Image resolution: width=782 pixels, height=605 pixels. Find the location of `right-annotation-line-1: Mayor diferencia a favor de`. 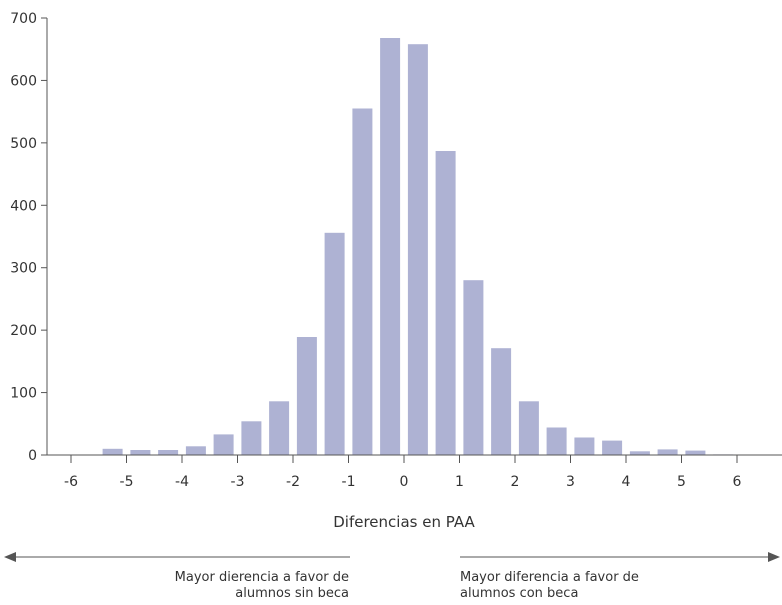

right-annotation-line-1: Mayor diferencia a favor de is located at coordinates (549, 577).